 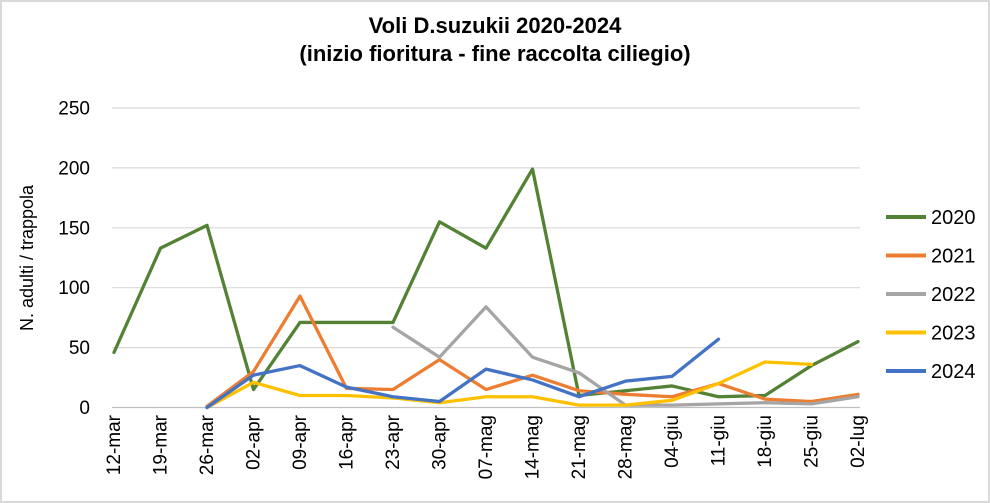 I want to click on series-line-2021, so click(x=532, y=351).